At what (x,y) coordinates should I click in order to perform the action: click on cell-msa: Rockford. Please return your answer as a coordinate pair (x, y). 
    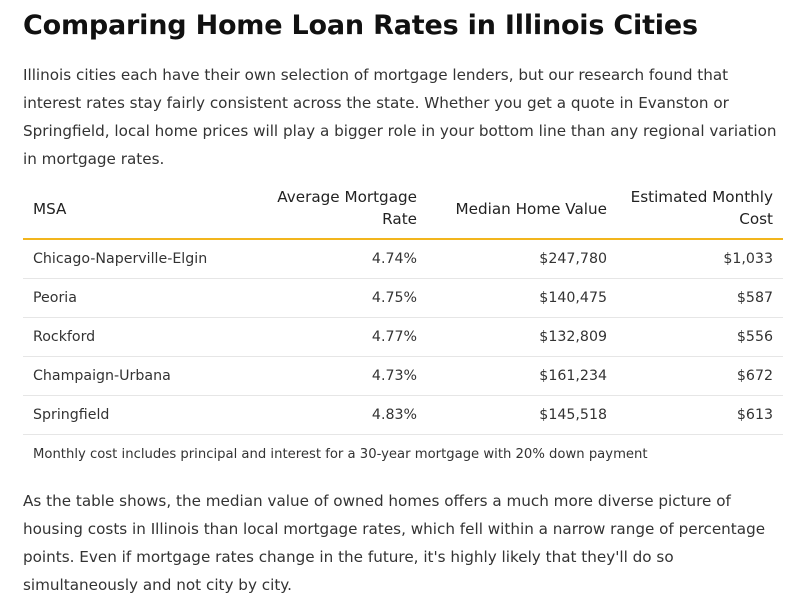
    Looking at the image, I should click on (128, 337).